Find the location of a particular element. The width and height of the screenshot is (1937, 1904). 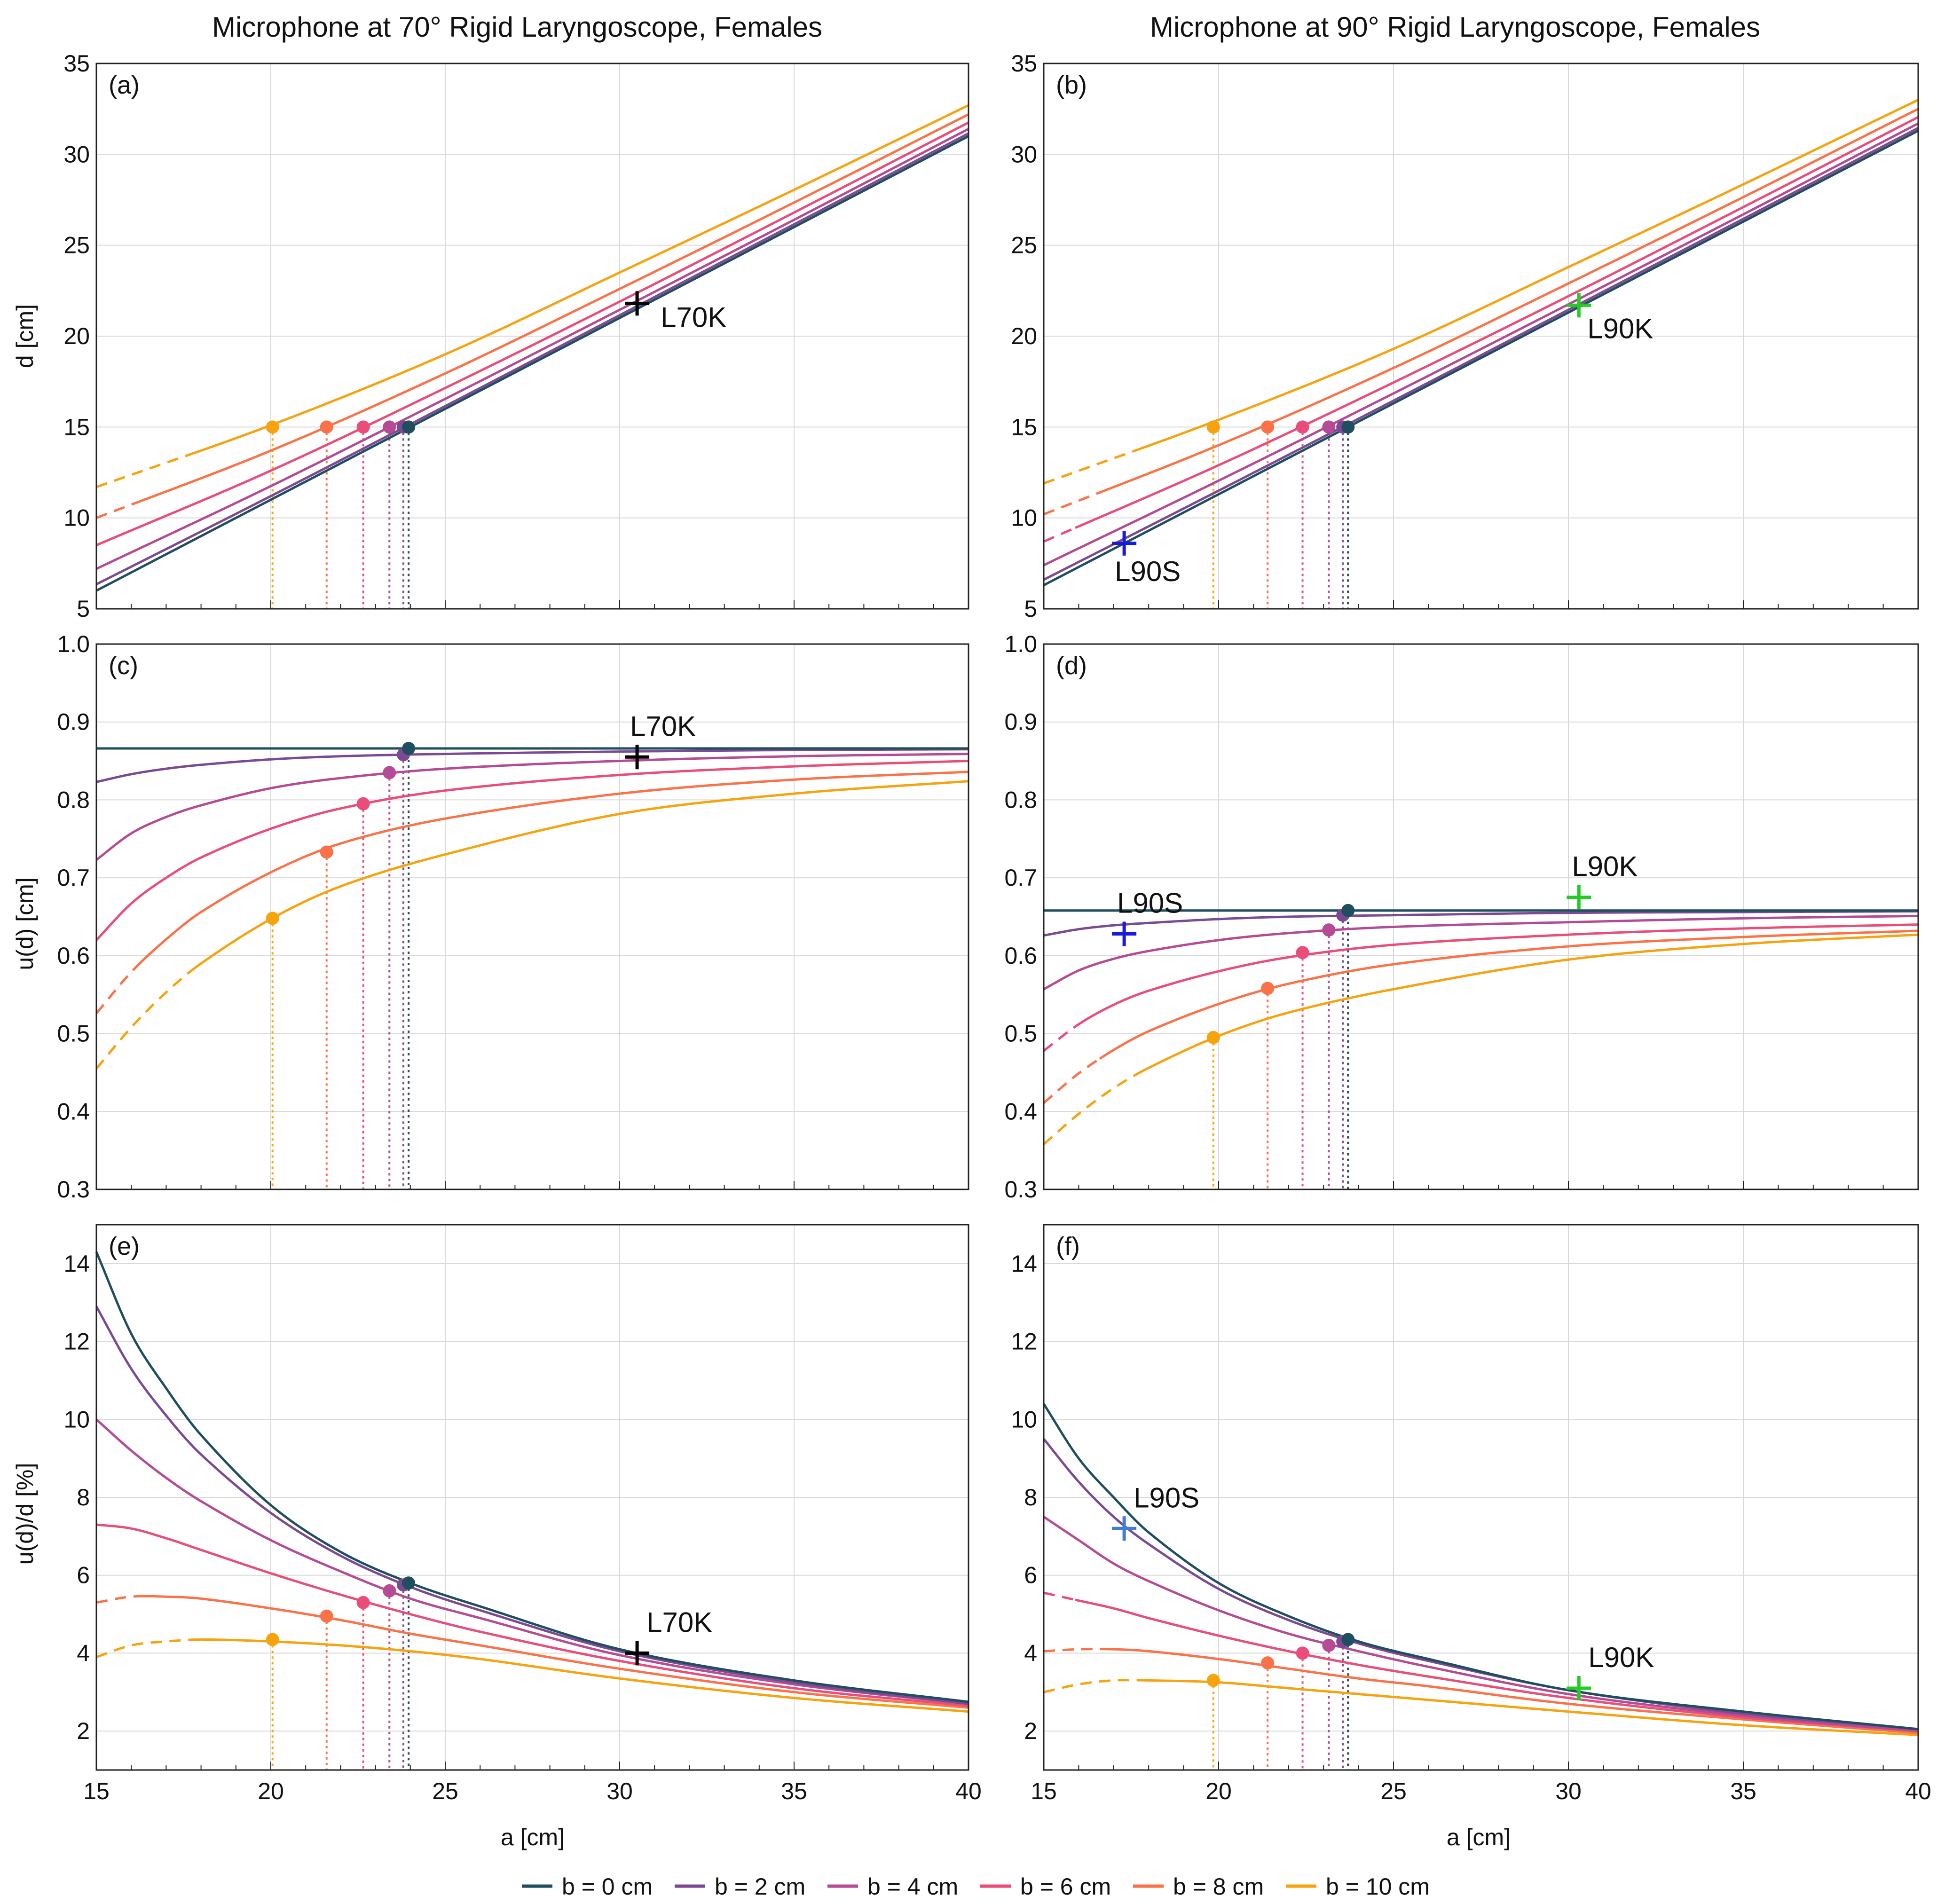

series-line-b-10-cm is located at coordinates (1528, 1004).